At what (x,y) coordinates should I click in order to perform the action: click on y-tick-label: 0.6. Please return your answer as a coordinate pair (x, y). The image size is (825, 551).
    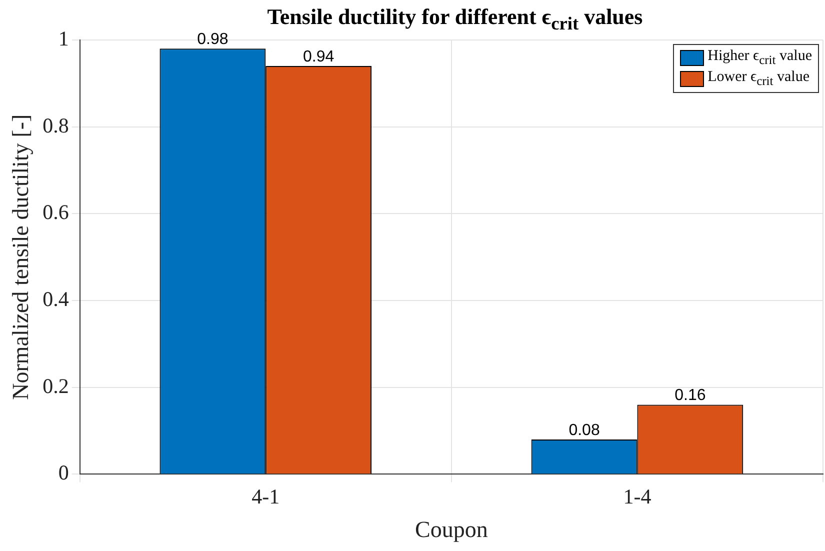
    Looking at the image, I should click on (55, 212).